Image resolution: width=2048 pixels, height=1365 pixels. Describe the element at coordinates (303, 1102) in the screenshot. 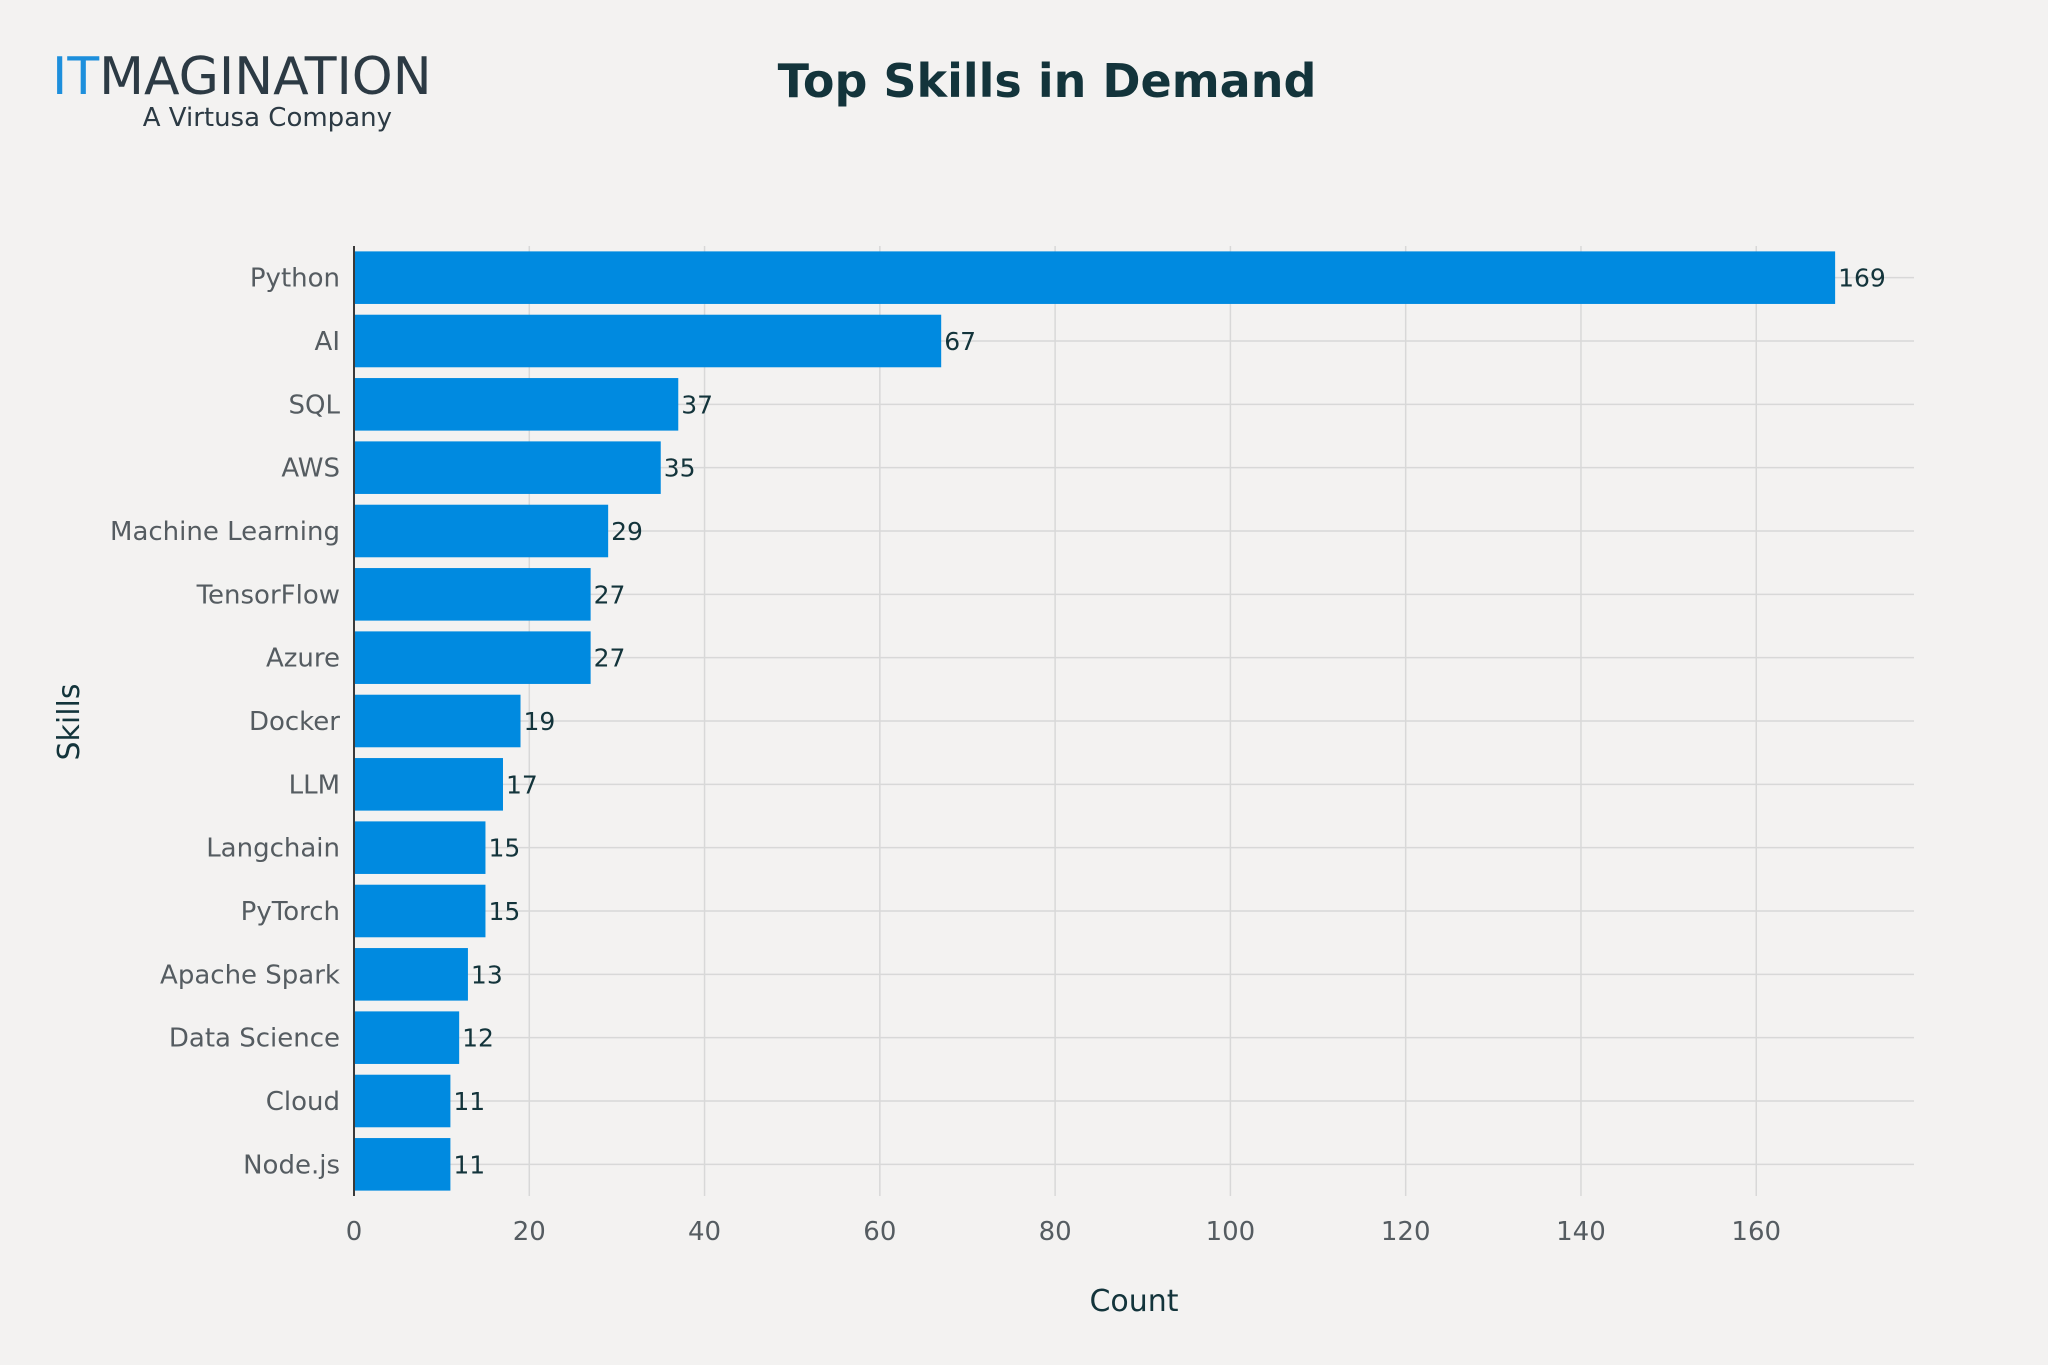

I see `y-tick-label: Cloud` at that location.